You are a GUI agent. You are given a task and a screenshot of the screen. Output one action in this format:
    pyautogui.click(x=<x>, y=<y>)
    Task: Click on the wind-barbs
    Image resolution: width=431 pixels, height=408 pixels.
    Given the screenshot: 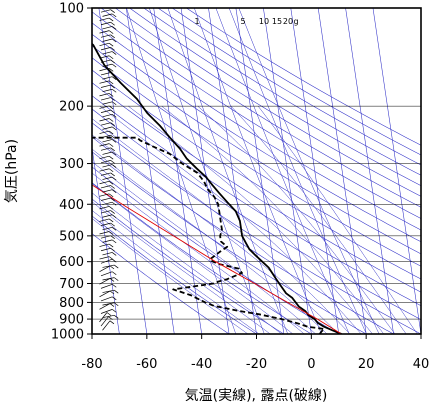 What is the action you would take?
    pyautogui.click(x=109, y=169)
    